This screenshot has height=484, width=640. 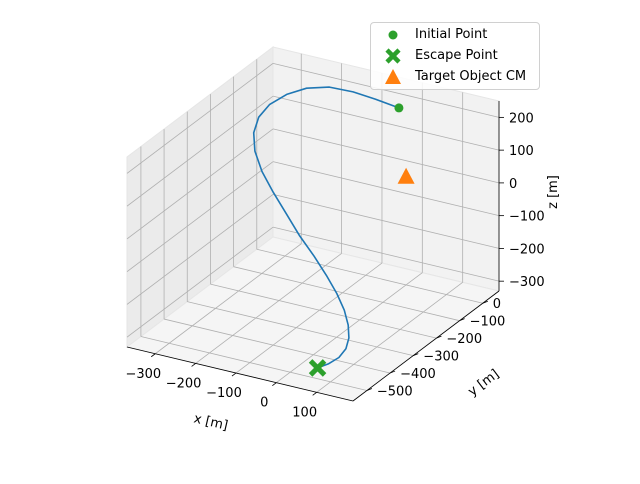 I want to click on z-tick-label: −200, so click(x=527, y=249).